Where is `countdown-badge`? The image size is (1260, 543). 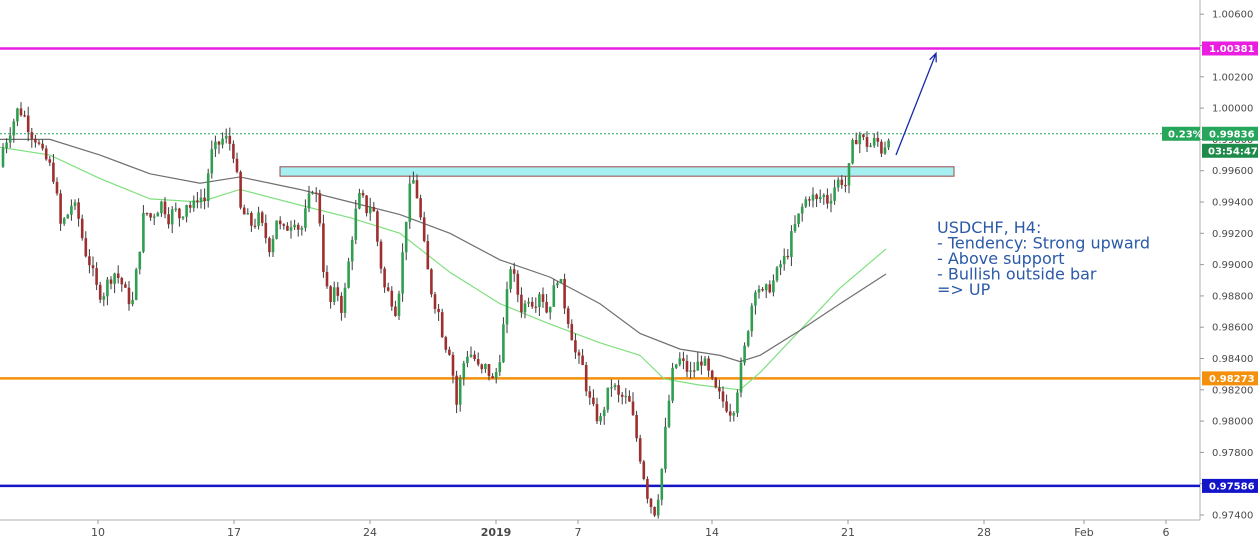 countdown-badge is located at coordinates (1230, 150).